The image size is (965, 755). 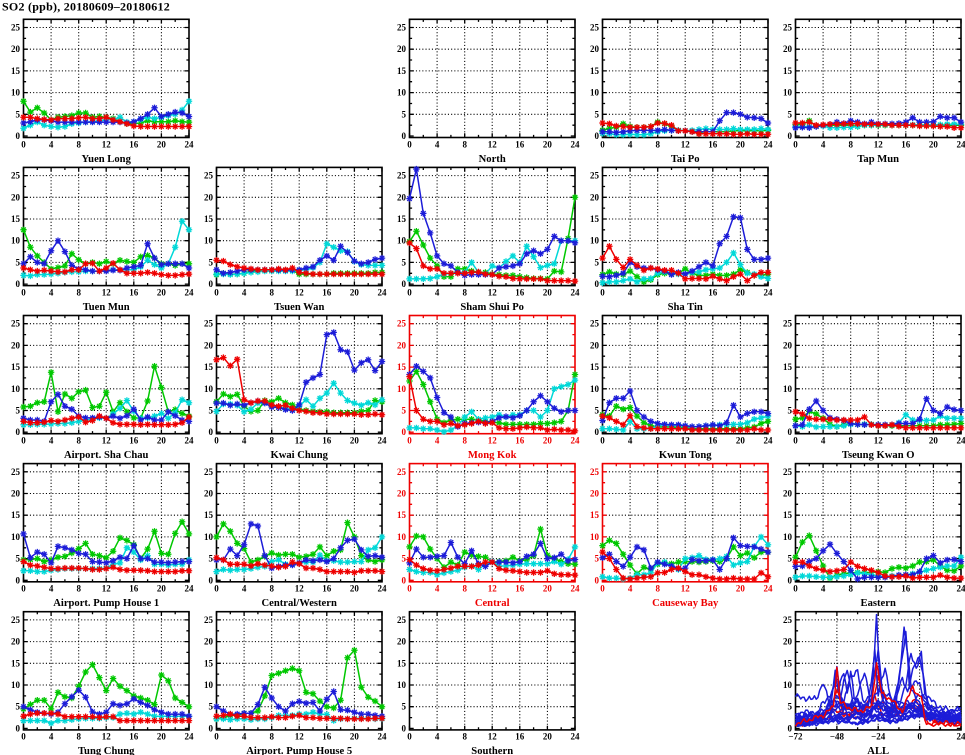 I want to click on svg-text: Tsuen Wan, so click(x=299, y=307).